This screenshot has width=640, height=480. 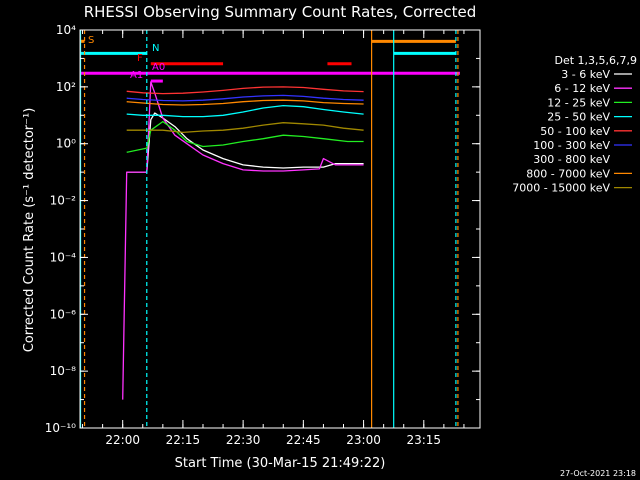 I want to click on y-tick-label: 10², so click(x=66, y=87).